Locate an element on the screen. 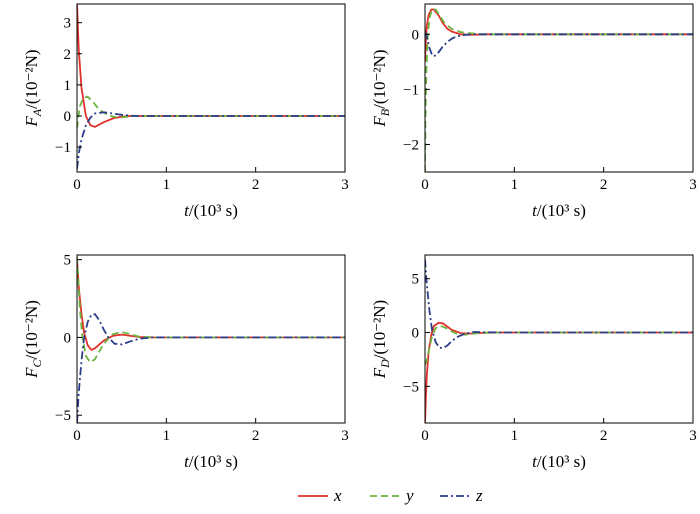 The image size is (700, 514). y-axis-label: FA/(10⁻²N) is located at coordinates (33, 88).